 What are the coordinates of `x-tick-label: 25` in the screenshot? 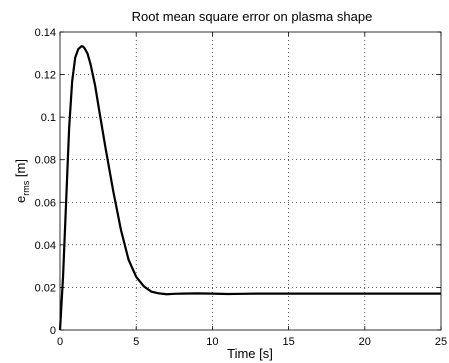 It's located at (441, 342).